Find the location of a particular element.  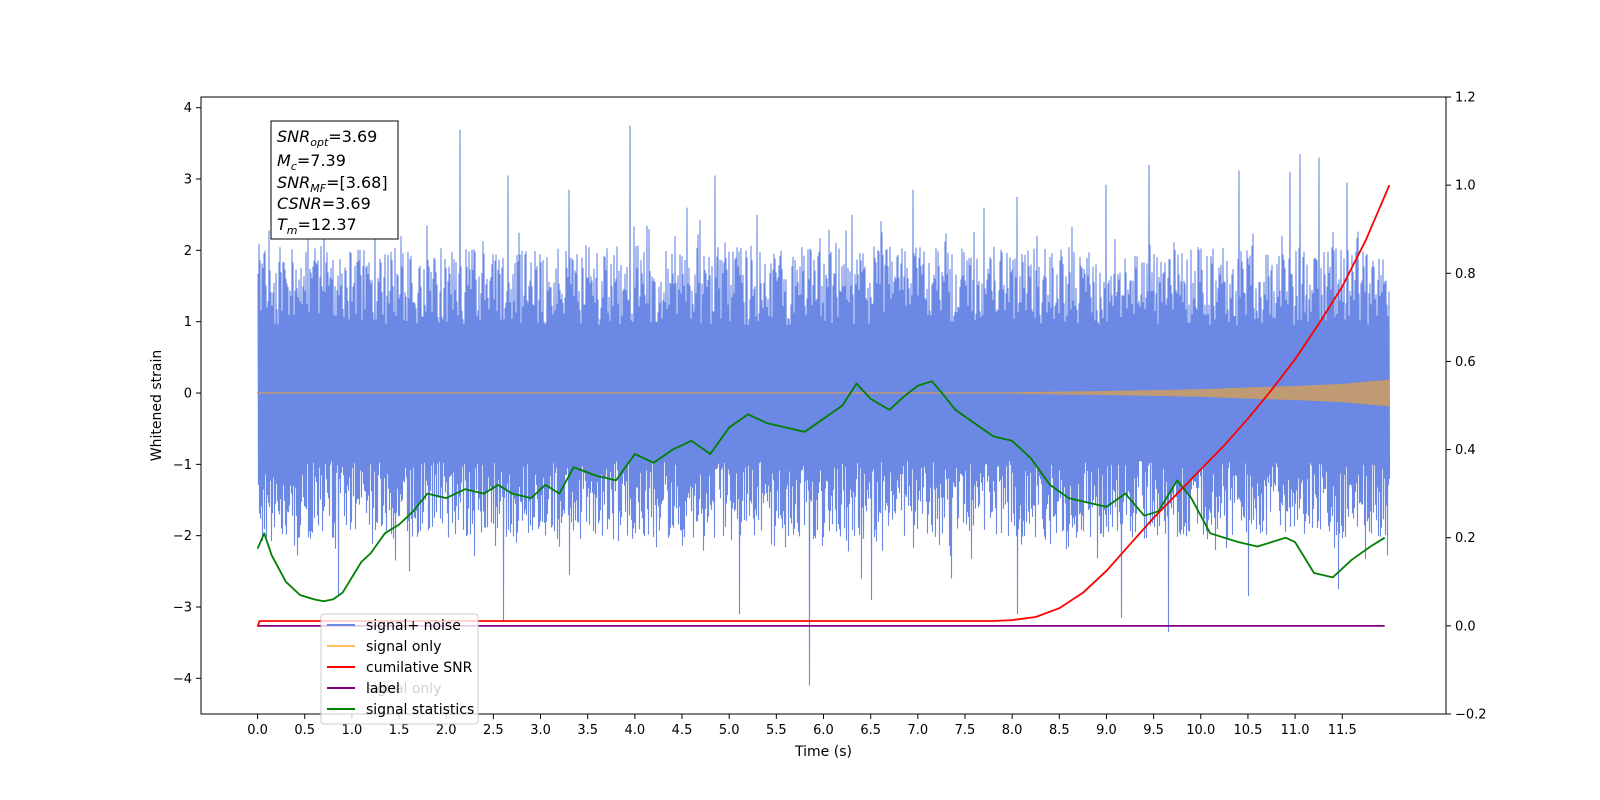

x-tick-label: 7.0 is located at coordinates (917, 730).